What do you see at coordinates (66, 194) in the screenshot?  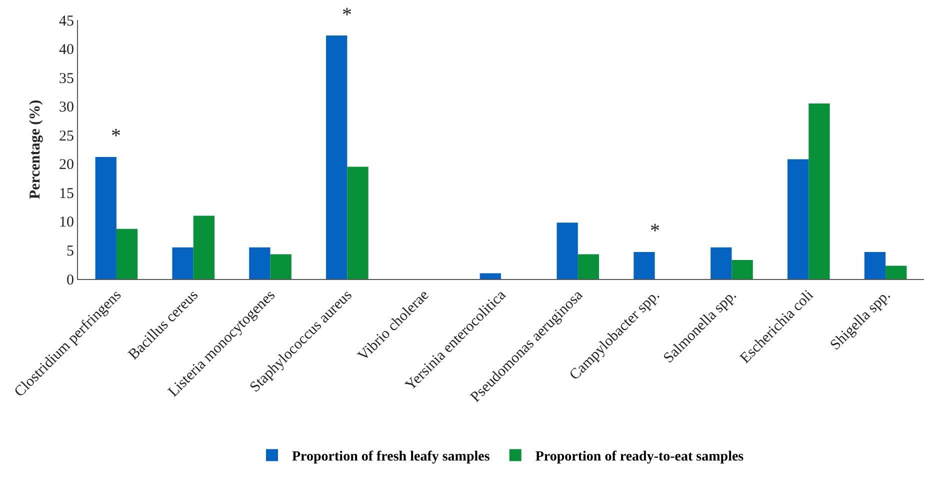 I see `y-tick-label: 15` at bounding box center [66, 194].